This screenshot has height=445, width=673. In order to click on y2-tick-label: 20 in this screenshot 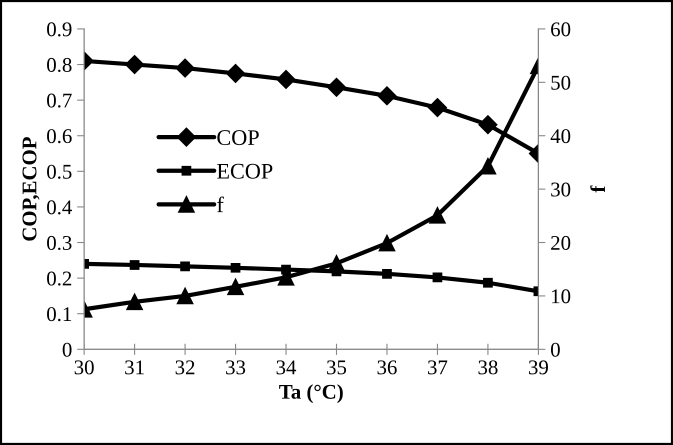, I will do `click(560, 243)`.